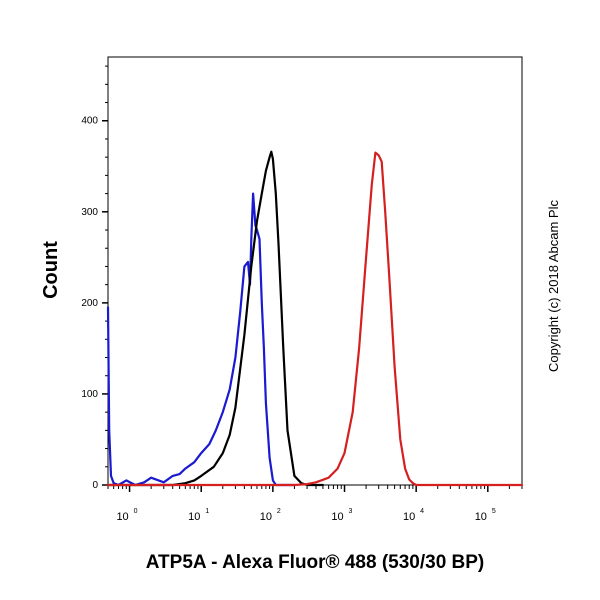  What do you see at coordinates (553, 286) in the screenshot?
I see `copyright-notice: Copyright (c) 2018 Abcam Plc` at bounding box center [553, 286].